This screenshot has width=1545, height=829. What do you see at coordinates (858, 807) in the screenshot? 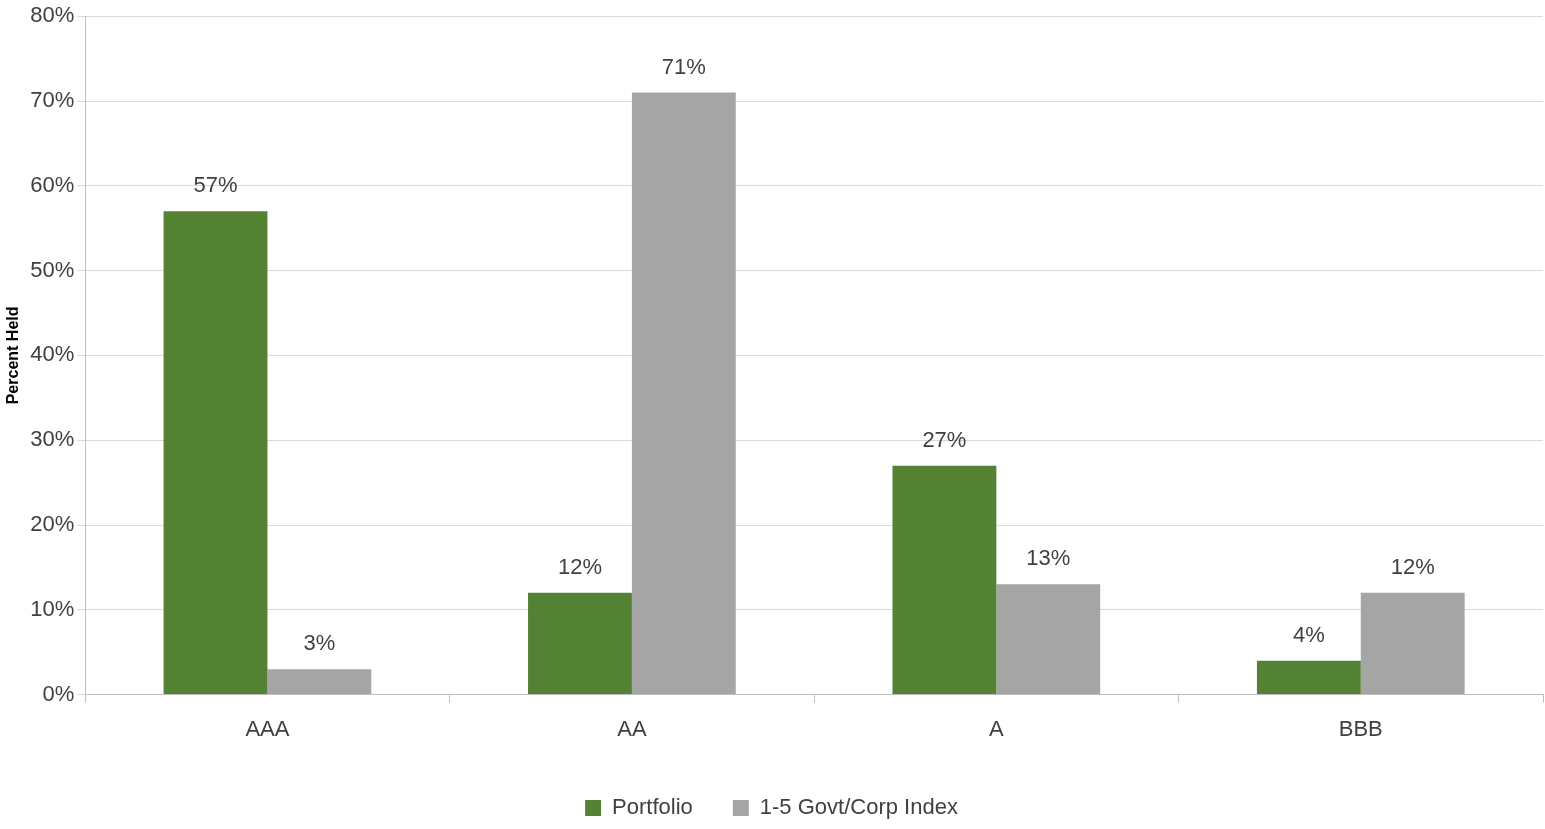
I see `legend-label: 1-5 Govt/Corp Index` at bounding box center [858, 807].